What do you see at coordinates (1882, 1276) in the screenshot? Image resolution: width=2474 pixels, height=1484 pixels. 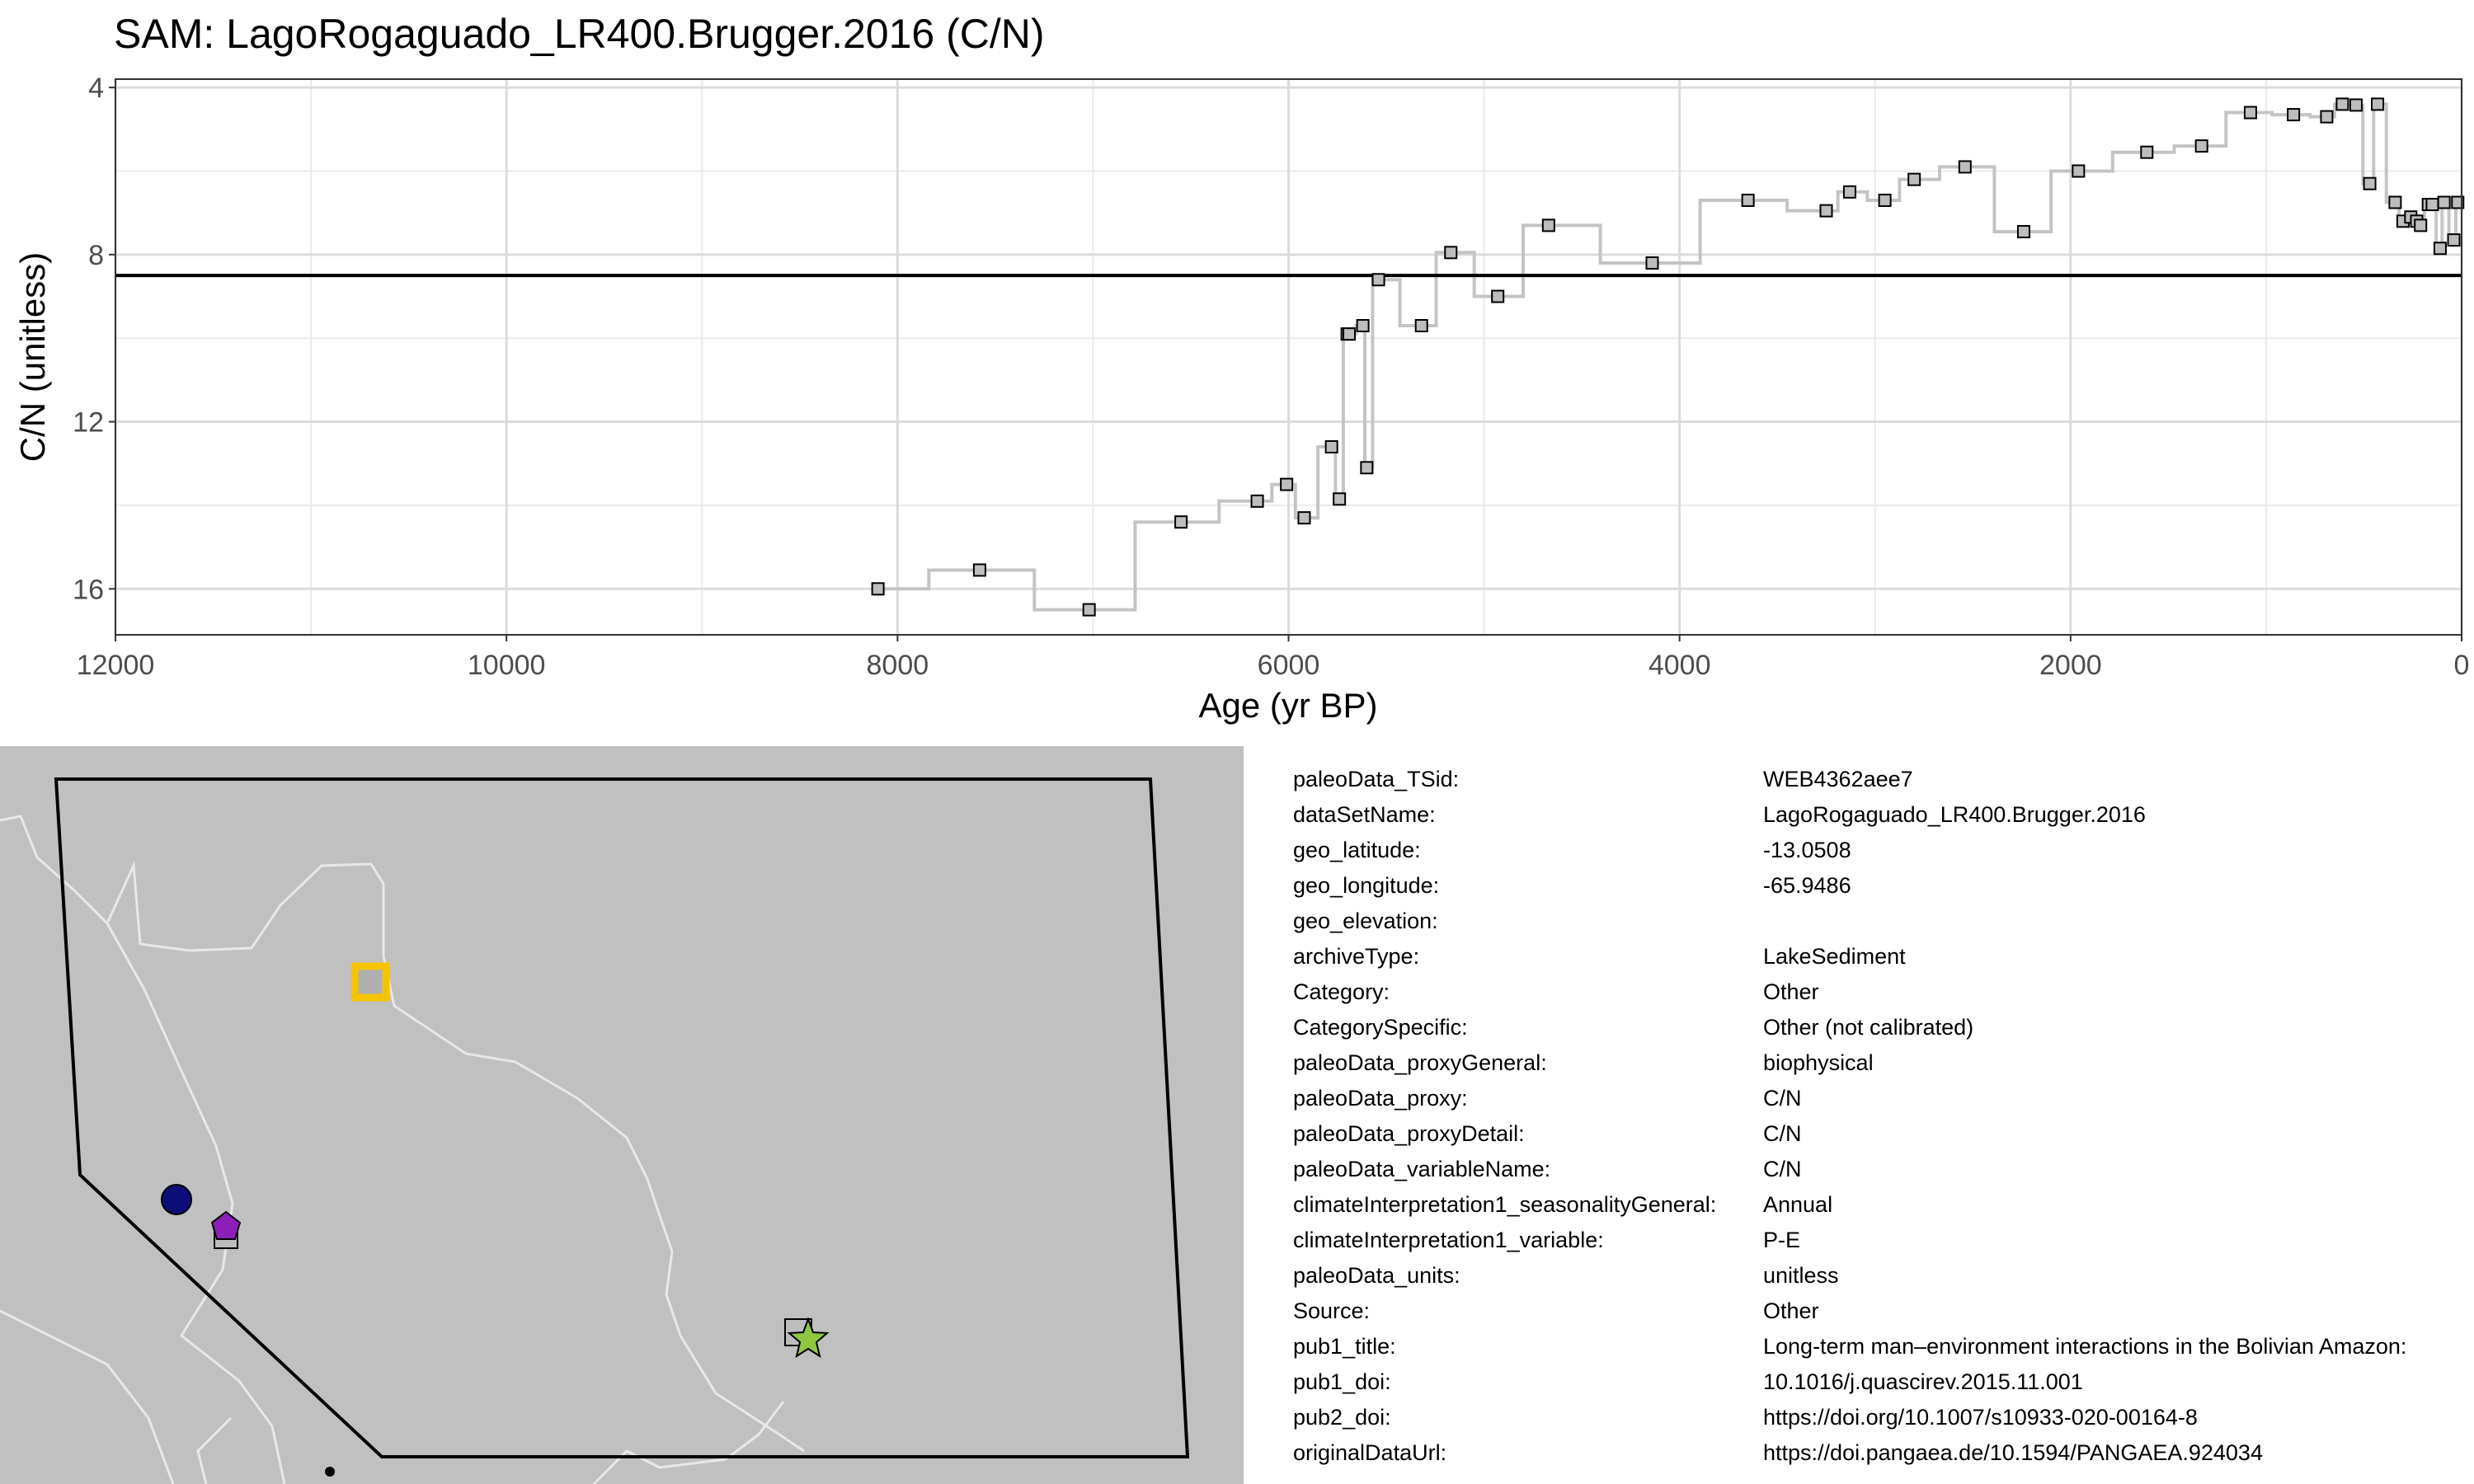 I see `metadata-row: paleoData_units: unitless` at bounding box center [1882, 1276].